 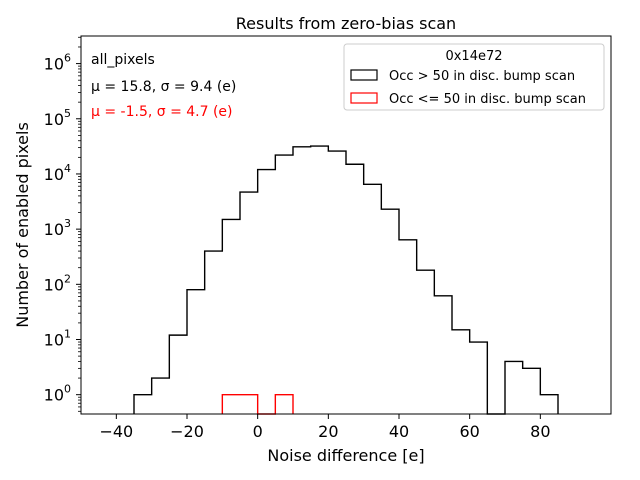 I want to click on y-axis-label: Number of enabled pixels, so click(x=22, y=225).